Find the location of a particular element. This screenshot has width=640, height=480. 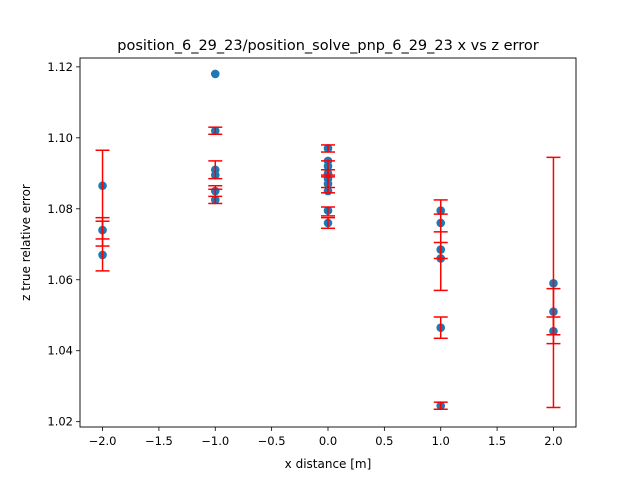

y-tick-label: 1.04 is located at coordinates (60, 351).